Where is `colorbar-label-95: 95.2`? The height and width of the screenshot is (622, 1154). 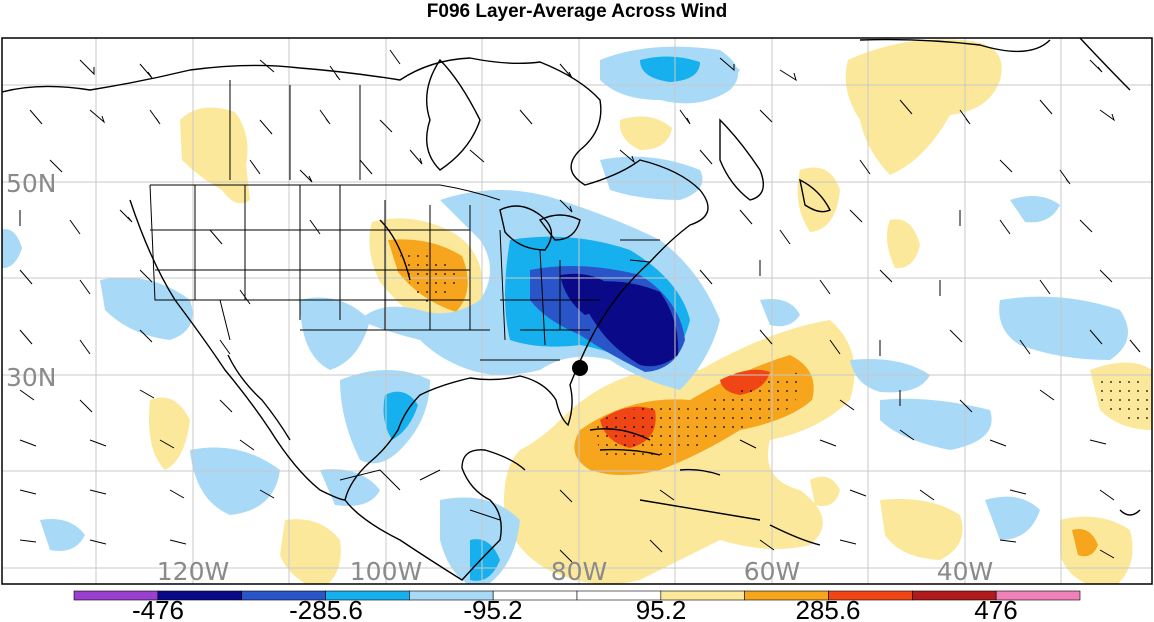 colorbar-label-95: 95.2 is located at coordinates (661, 608).